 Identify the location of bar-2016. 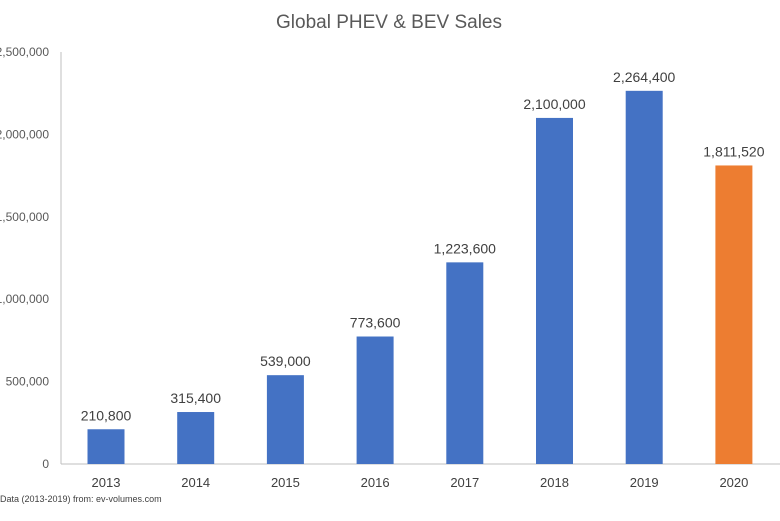
(375, 400).